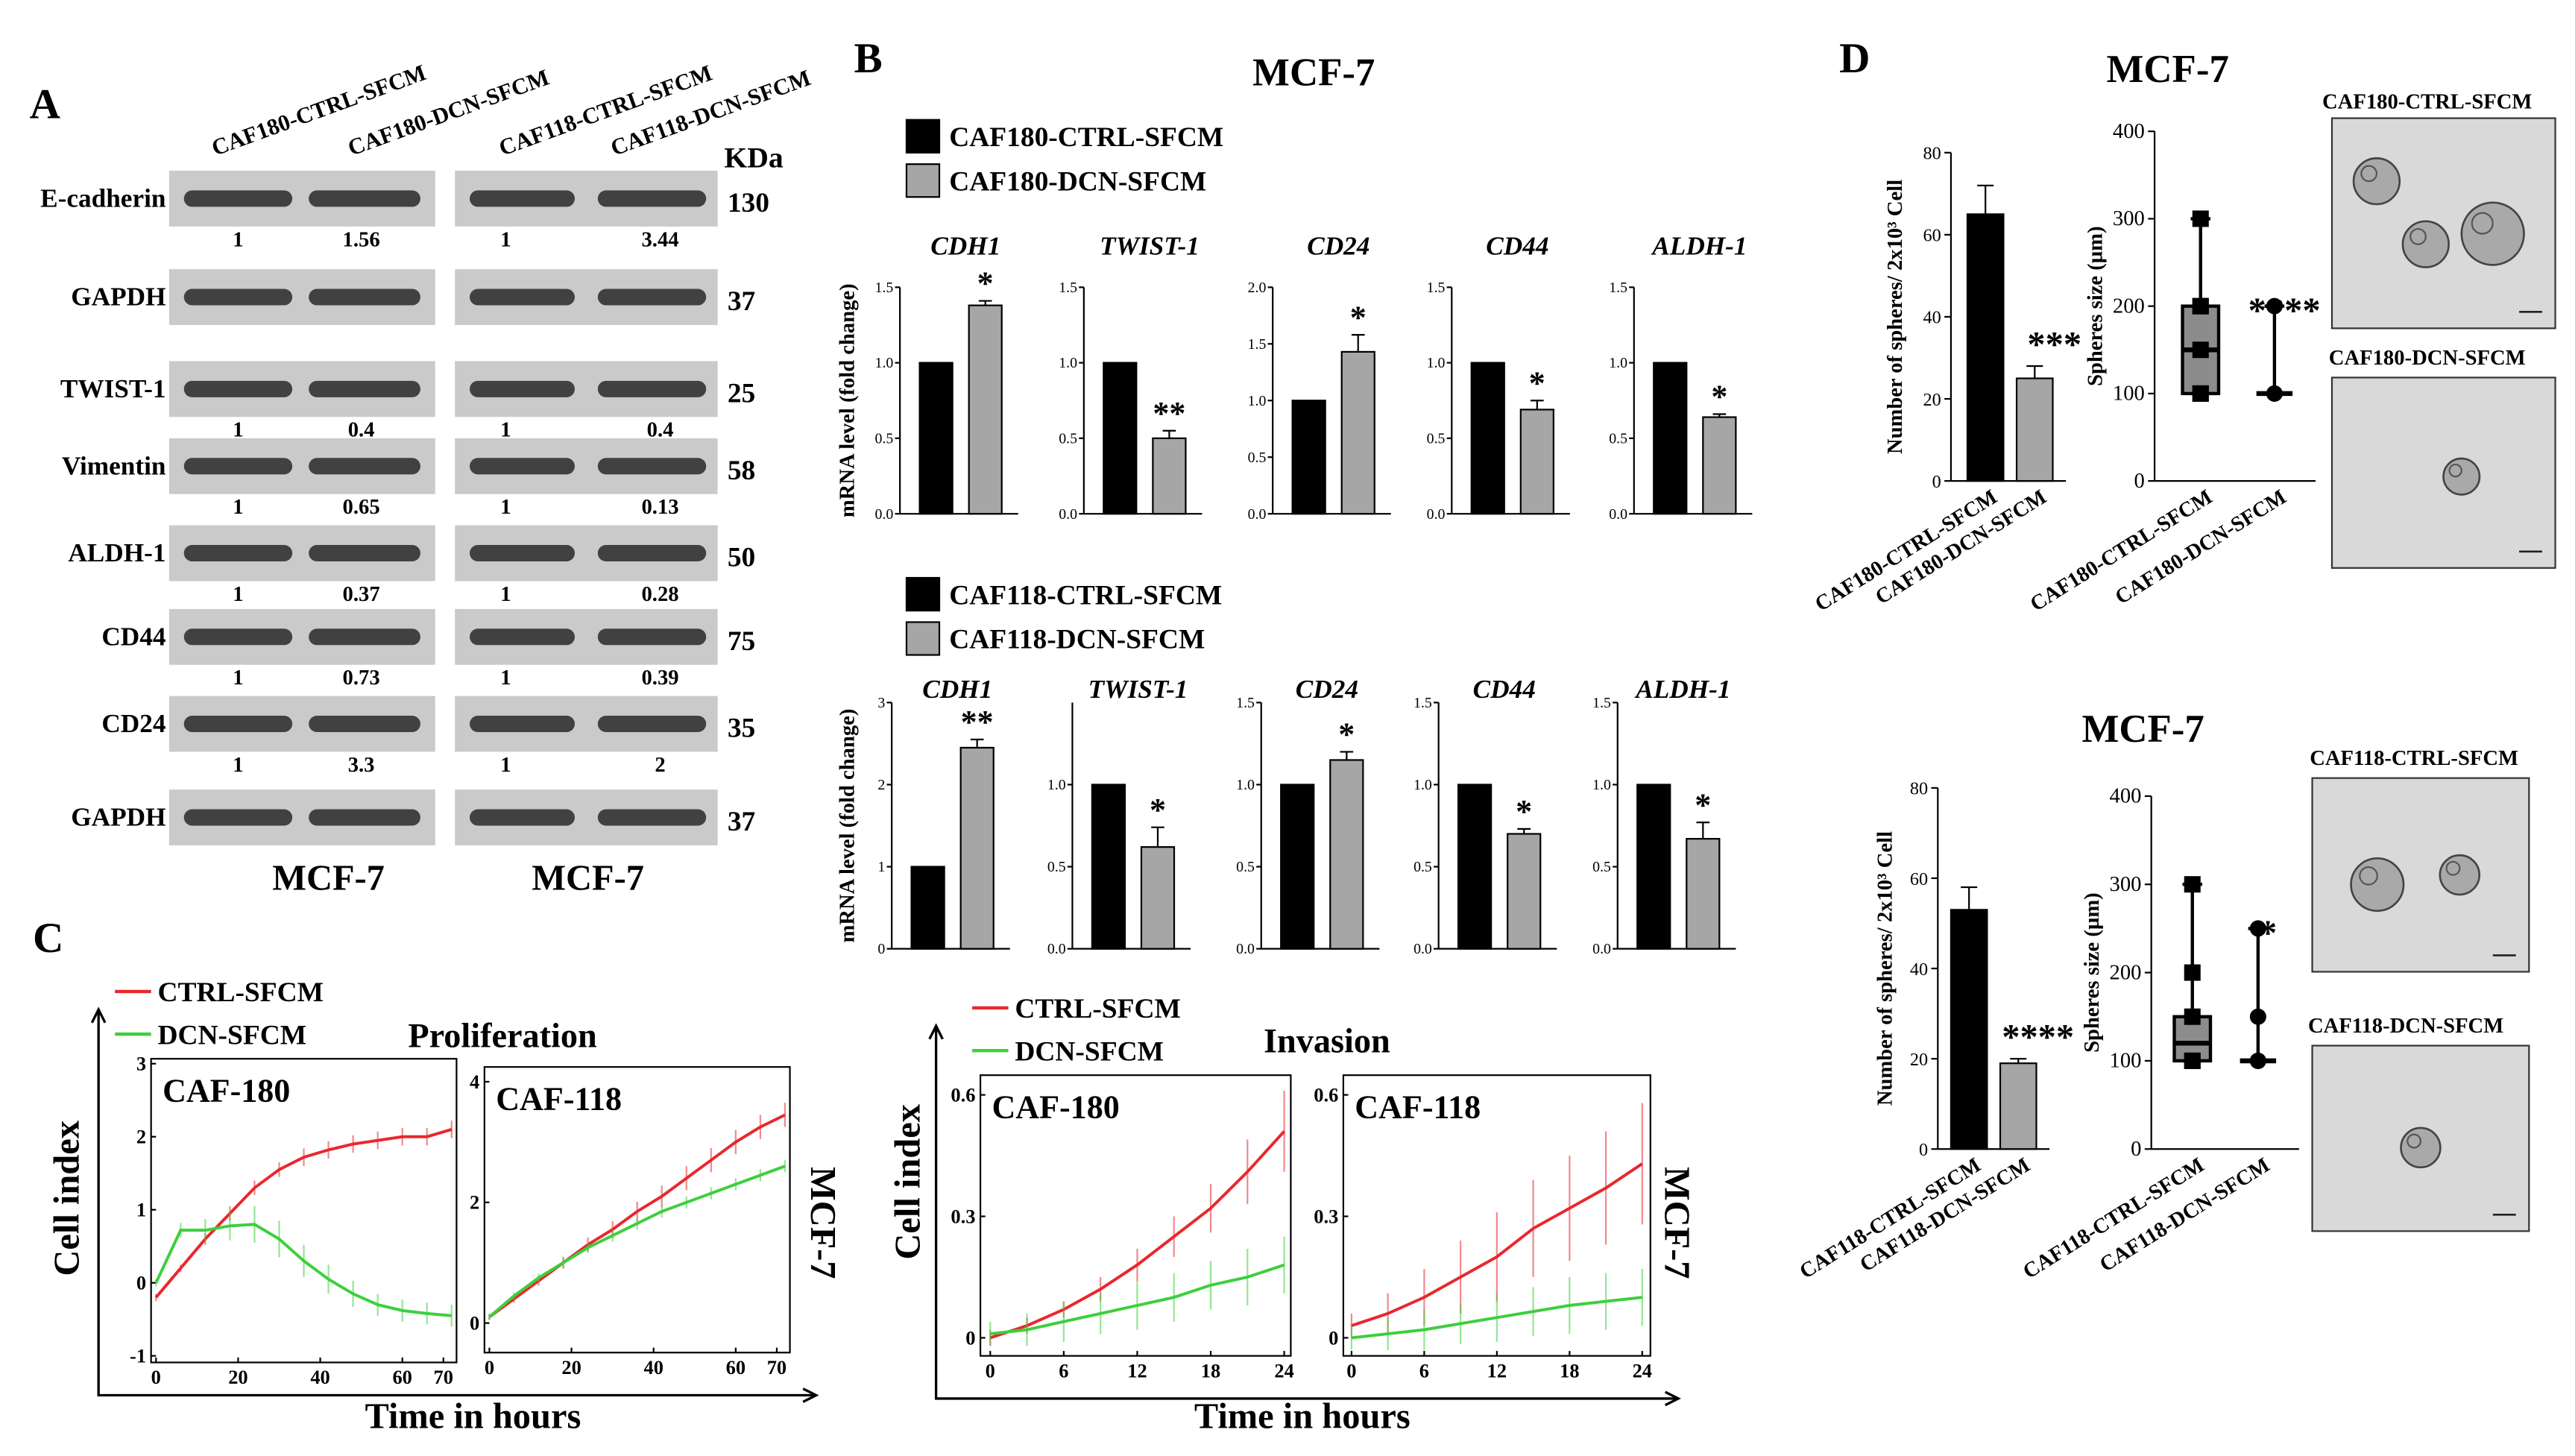 The image size is (2575, 1456). I want to click on cell-line-label: MCF-7, so click(588, 878).